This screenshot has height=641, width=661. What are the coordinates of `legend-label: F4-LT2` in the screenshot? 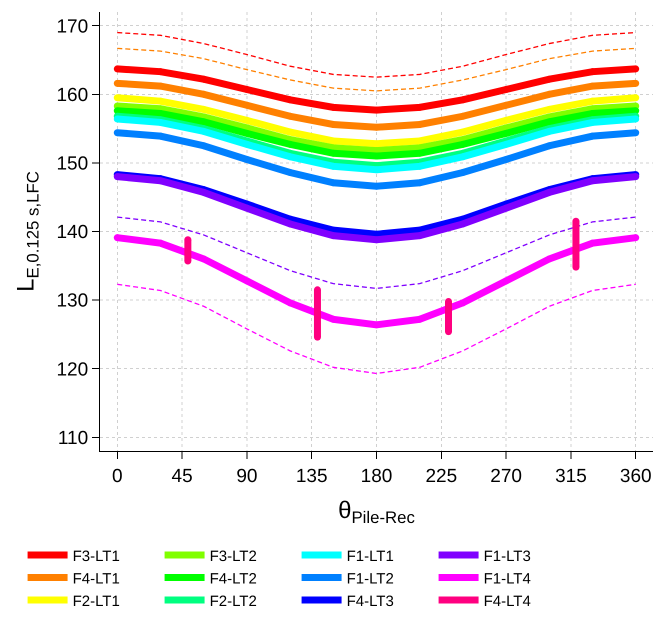 It's located at (233, 579).